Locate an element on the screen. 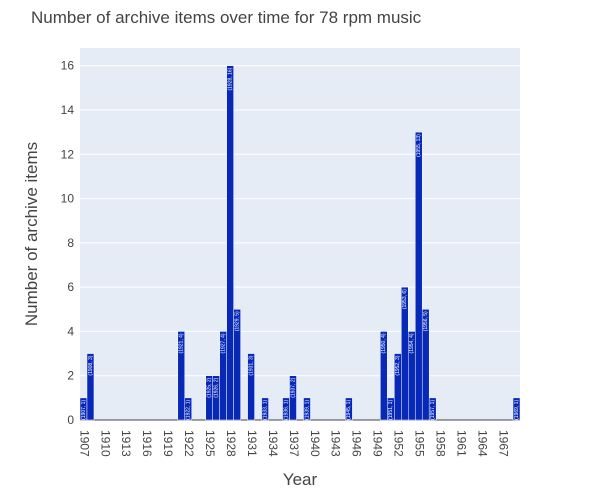  y-tick-label: 6 is located at coordinates (70, 287).